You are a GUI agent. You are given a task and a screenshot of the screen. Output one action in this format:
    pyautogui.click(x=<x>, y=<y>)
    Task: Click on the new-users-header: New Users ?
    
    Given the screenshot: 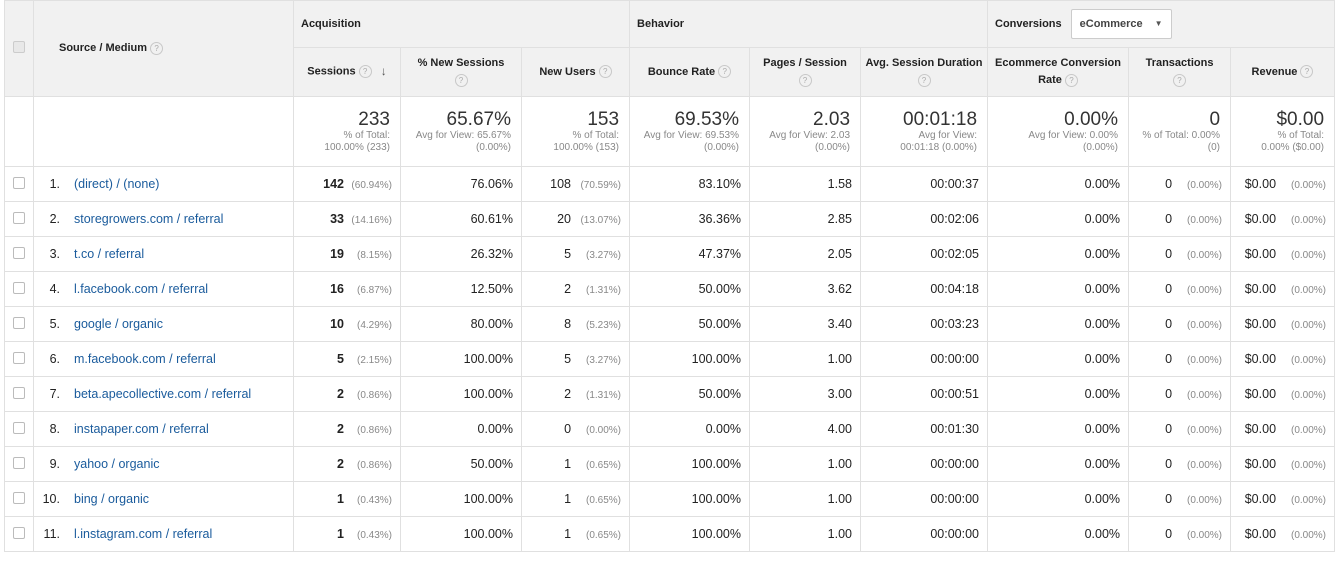 What is the action you would take?
    pyautogui.click(x=575, y=72)
    